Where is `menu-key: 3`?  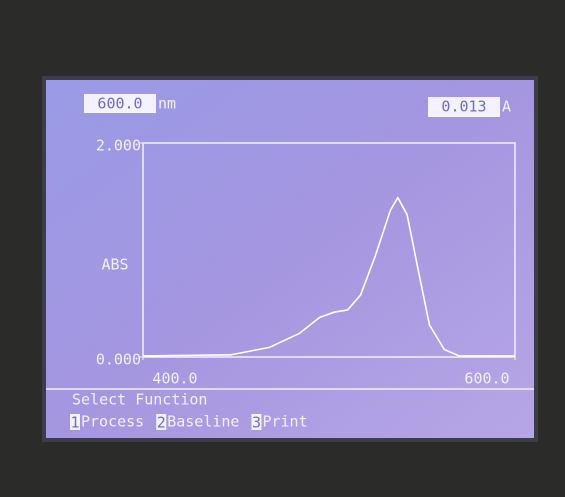
menu-key: 3 is located at coordinates (256, 423).